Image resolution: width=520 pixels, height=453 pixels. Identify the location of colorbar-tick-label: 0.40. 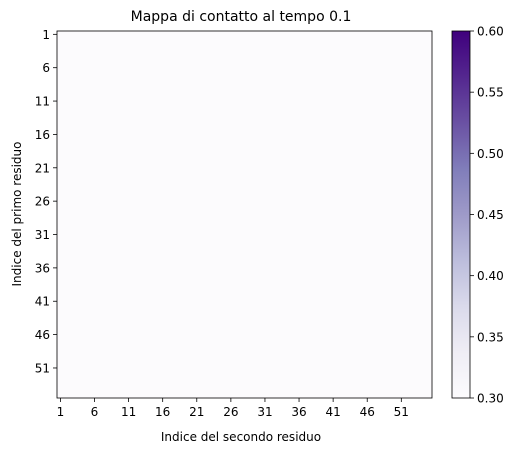
(490, 276).